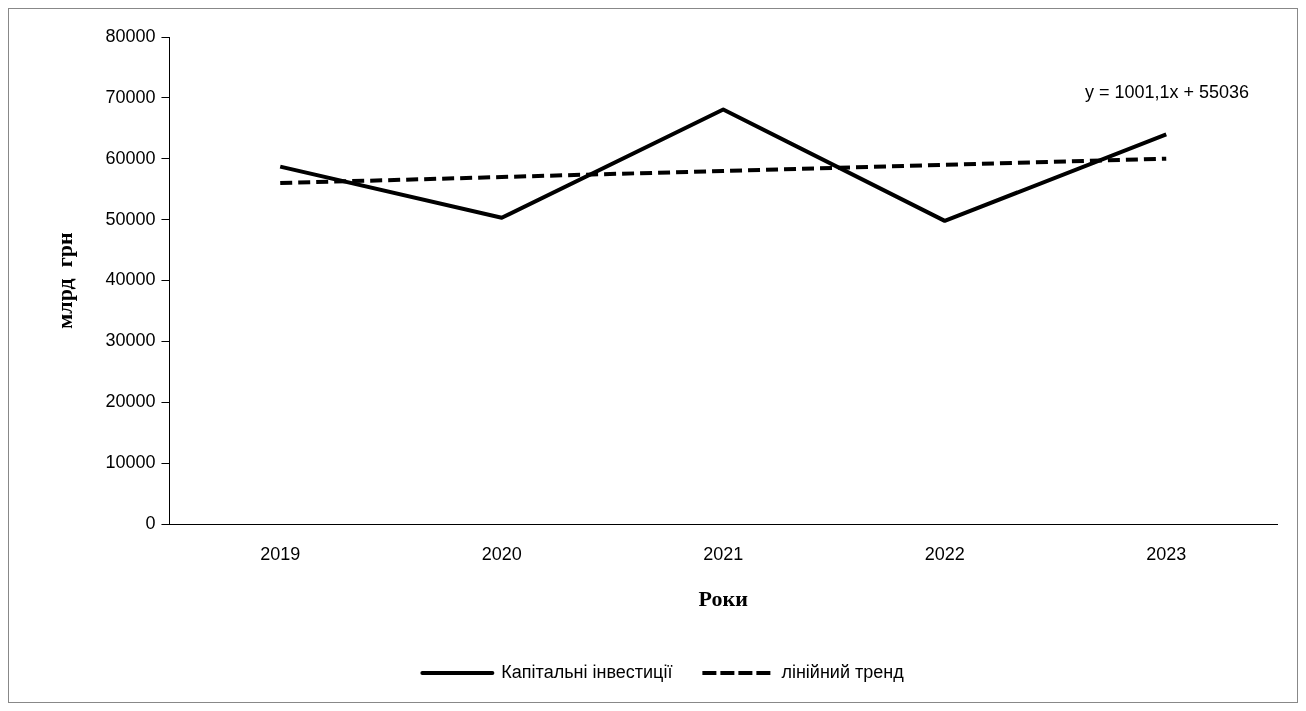  What do you see at coordinates (130, 96) in the screenshot?
I see `y-tick-label: 70000` at bounding box center [130, 96].